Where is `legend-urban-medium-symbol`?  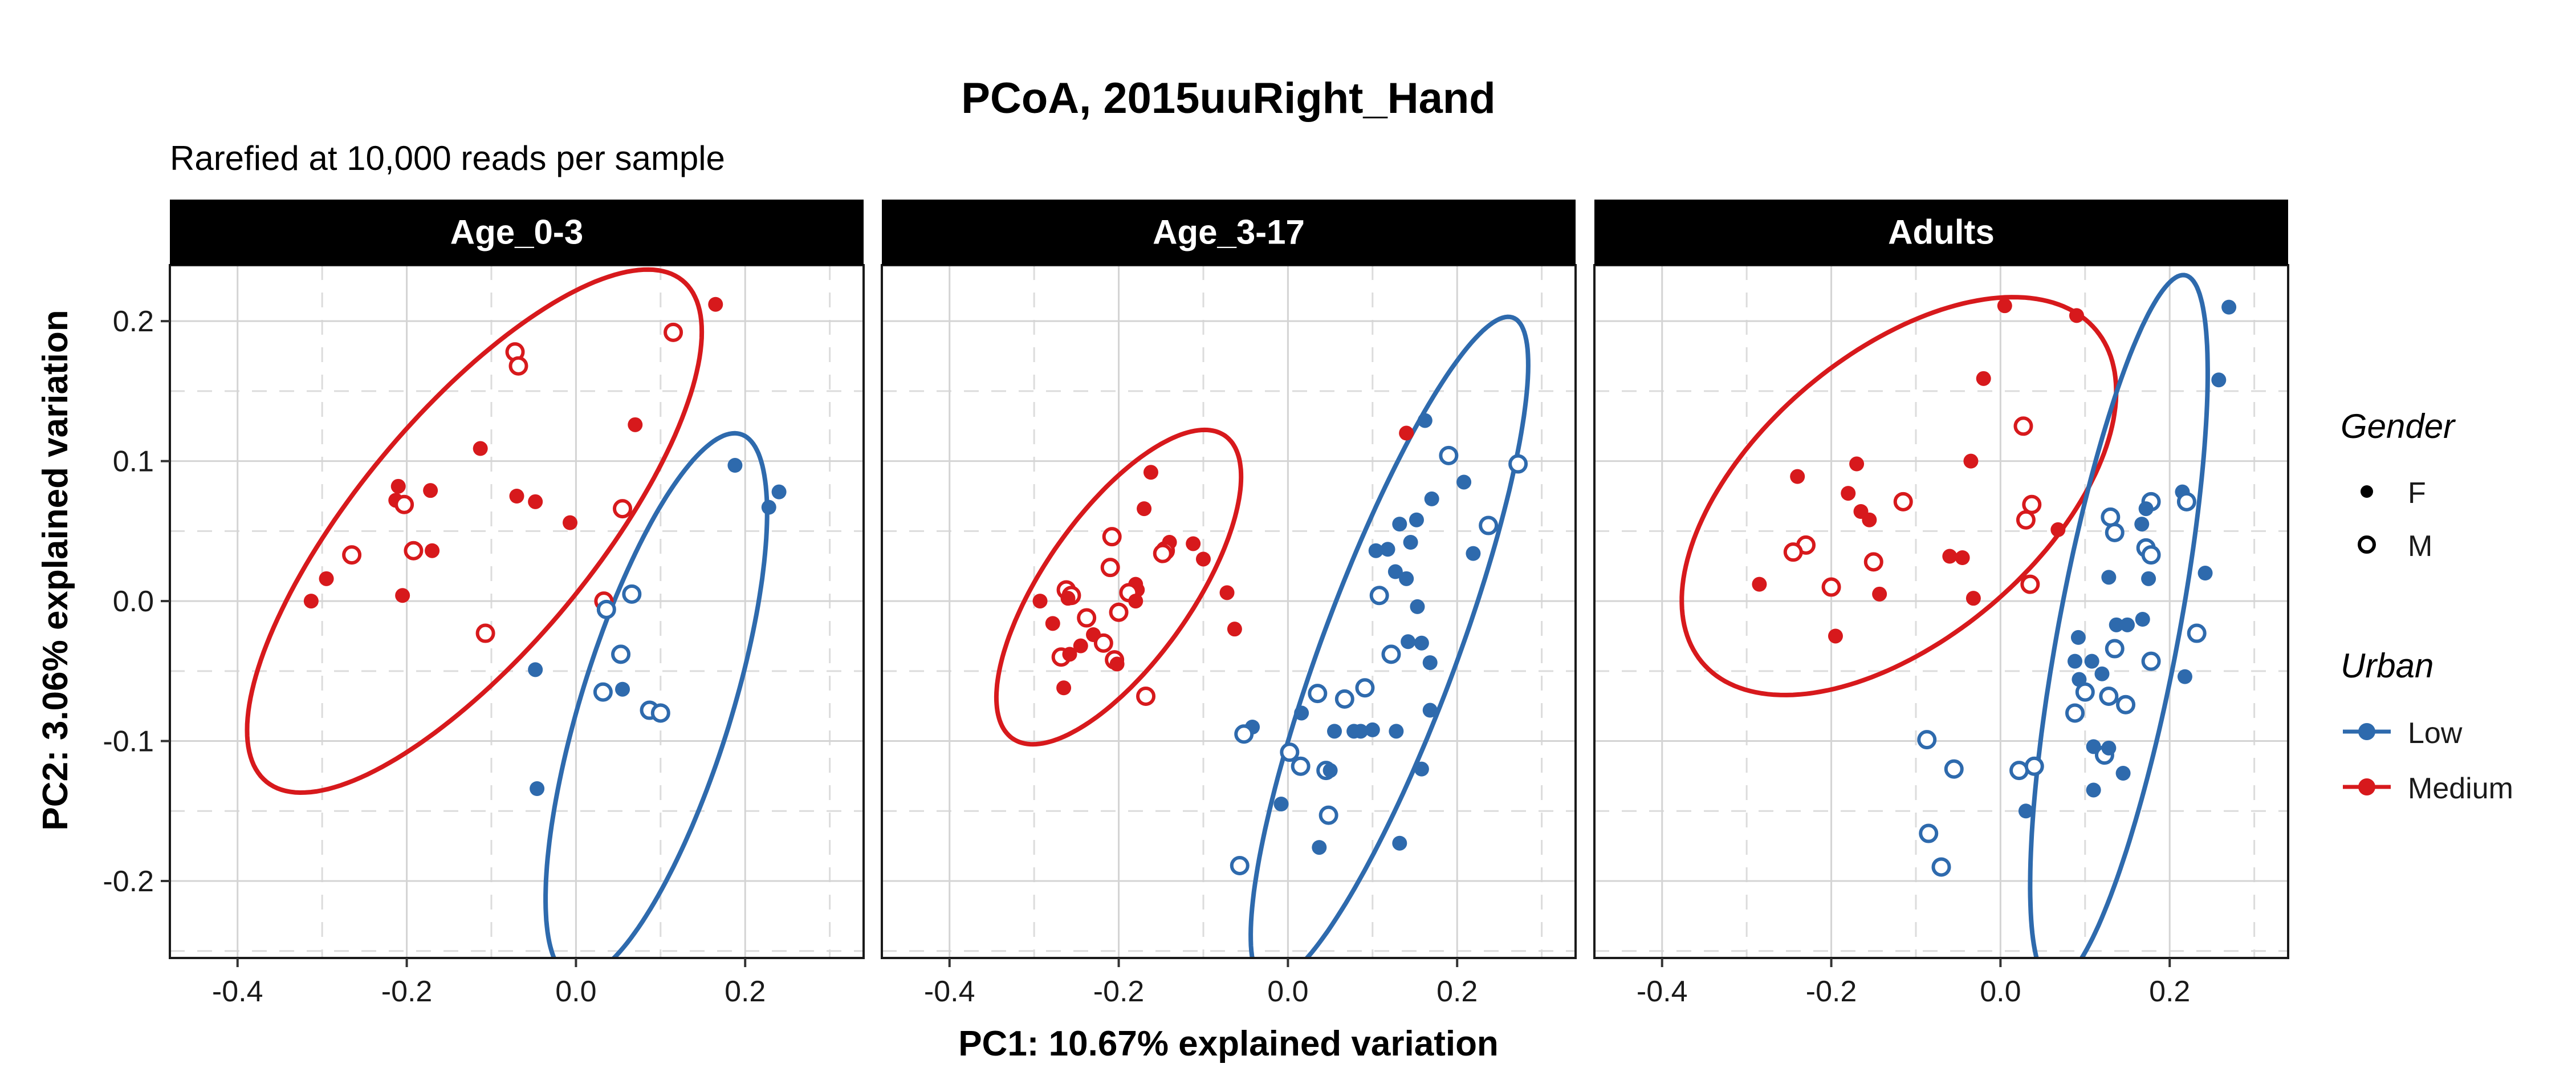 legend-urban-medium-symbol is located at coordinates (2366, 786).